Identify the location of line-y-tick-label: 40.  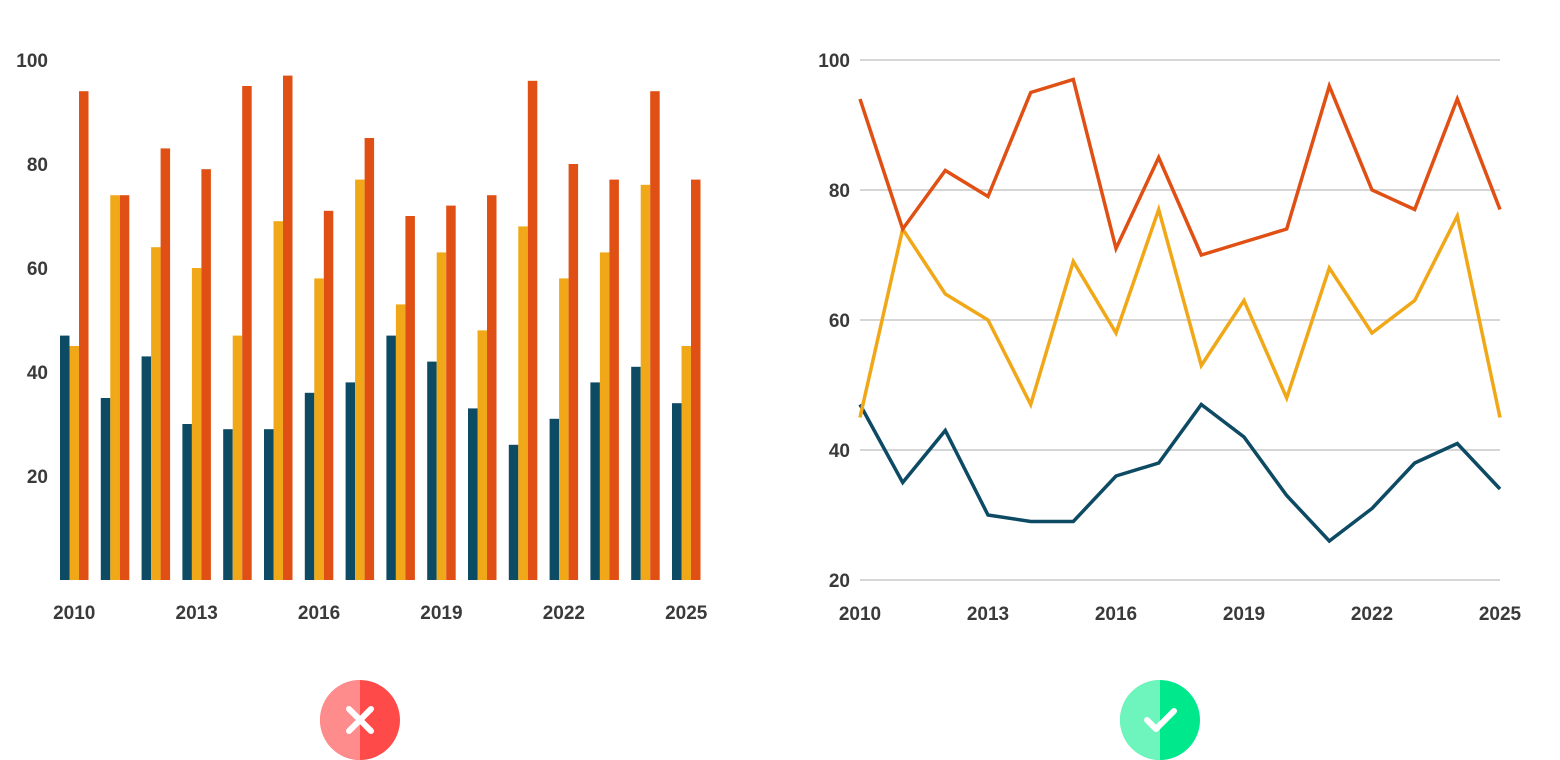
(839, 451).